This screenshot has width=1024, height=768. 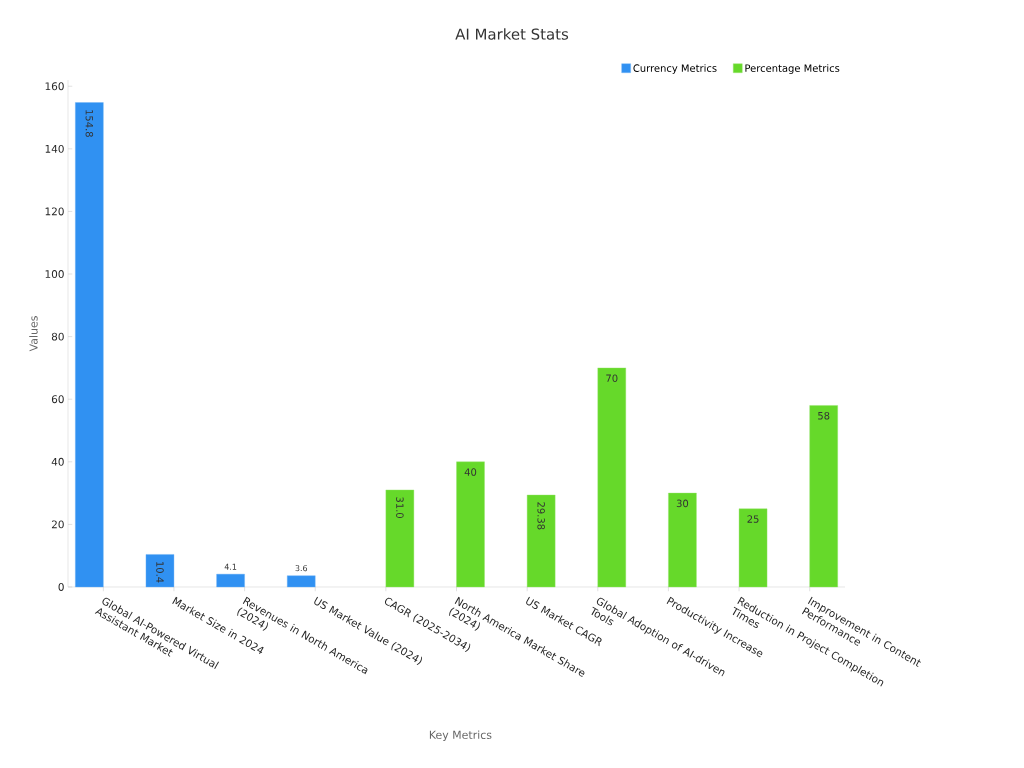 I want to click on data-label: 40, so click(x=470, y=472).